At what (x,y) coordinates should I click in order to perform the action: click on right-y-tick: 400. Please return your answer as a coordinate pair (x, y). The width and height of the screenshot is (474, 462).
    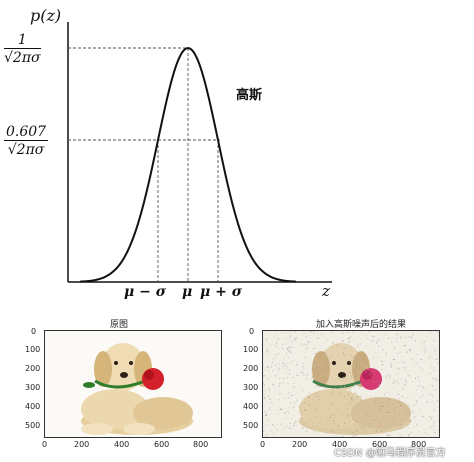
    Looking at the image, I should click on (251, 406).